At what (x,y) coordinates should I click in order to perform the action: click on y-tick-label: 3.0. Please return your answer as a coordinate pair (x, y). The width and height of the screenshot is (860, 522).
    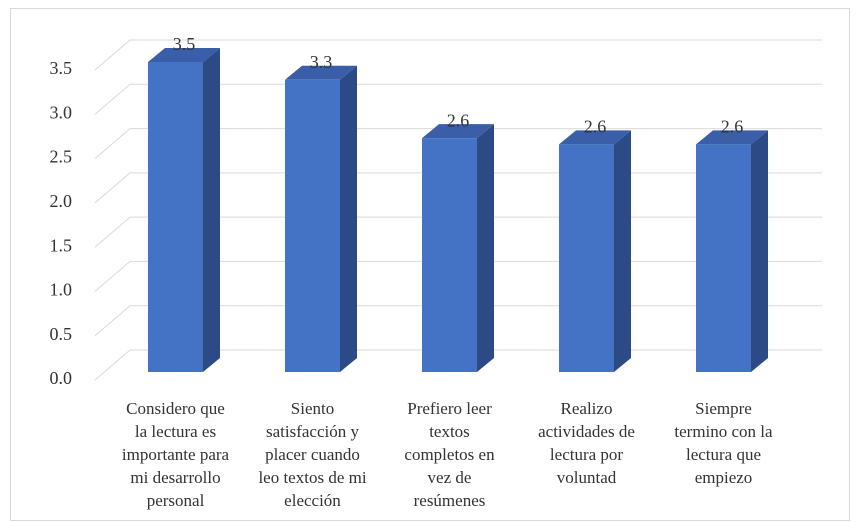
    Looking at the image, I should click on (61, 112).